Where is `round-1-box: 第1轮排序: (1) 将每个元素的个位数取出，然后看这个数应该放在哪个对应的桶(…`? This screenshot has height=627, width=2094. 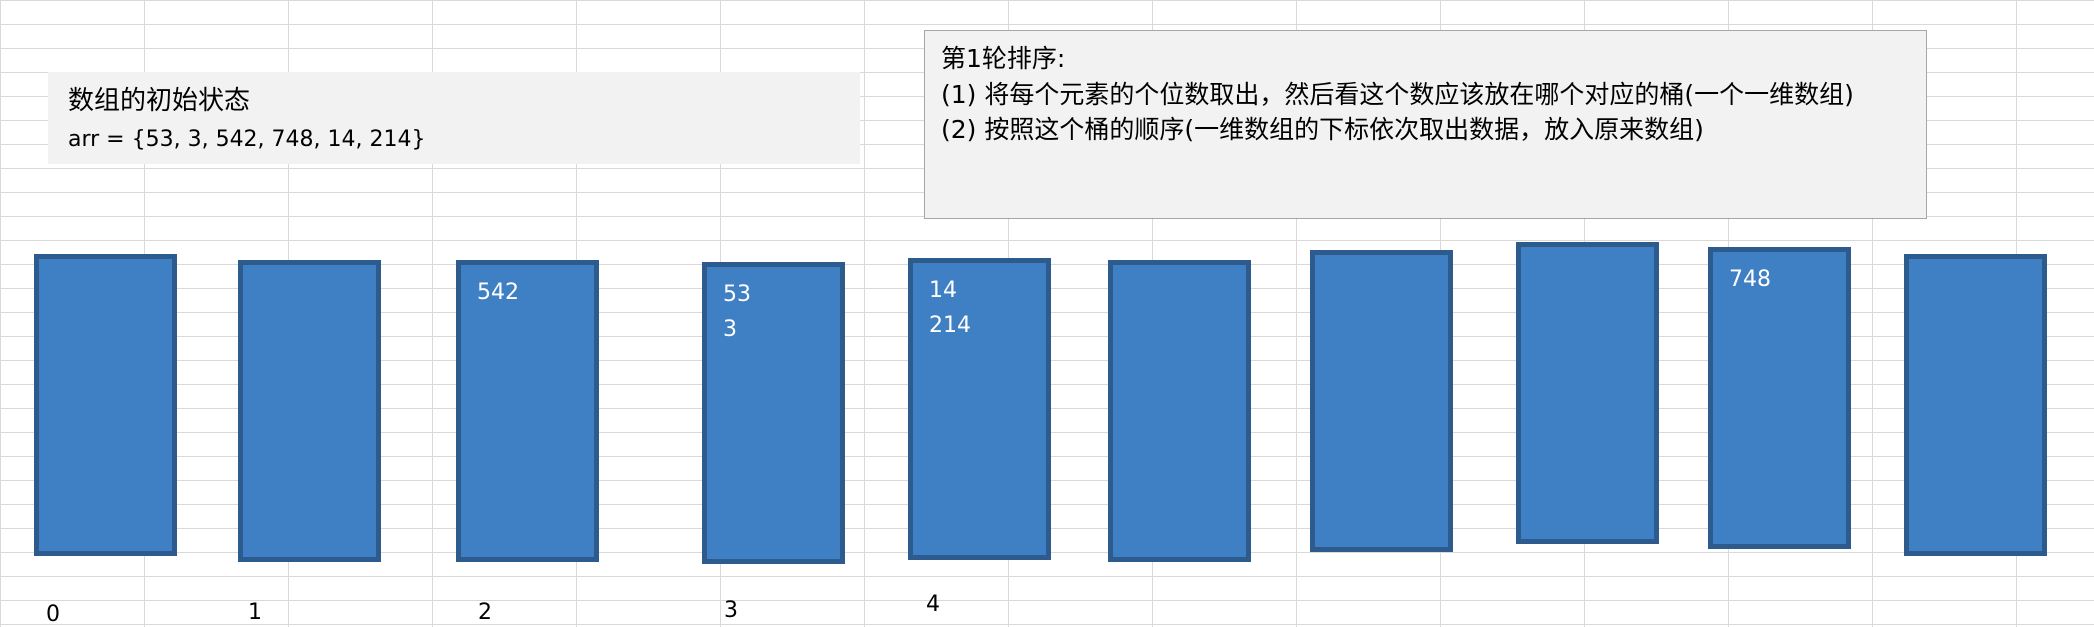
round-1-box: 第1轮排序: (1) 将每个元素的个位数取出，然后看这个数应该放在哪个对应的桶(… is located at coordinates (1425, 124).